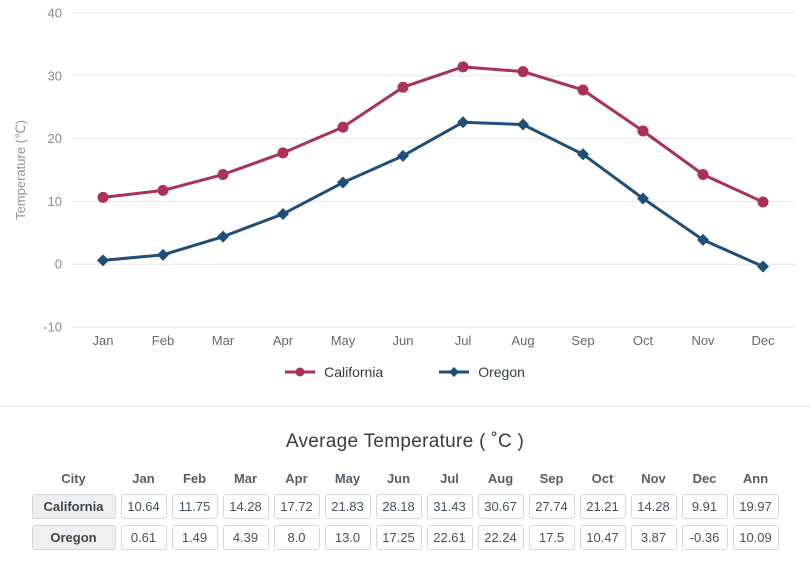  What do you see at coordinates (223, 175) in the screenshot?
I see `data-point-california-mar` at bounding box center [223, 175].